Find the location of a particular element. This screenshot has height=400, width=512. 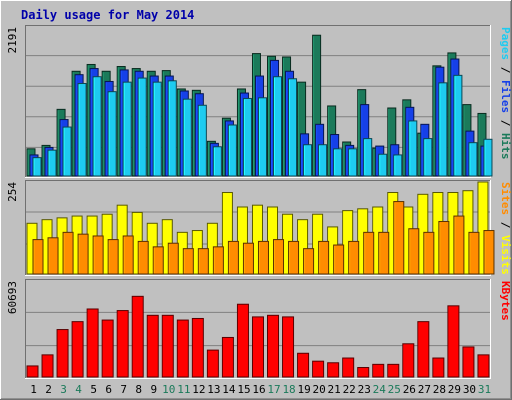

day-label: 3 is located at coordinates (63, 389).